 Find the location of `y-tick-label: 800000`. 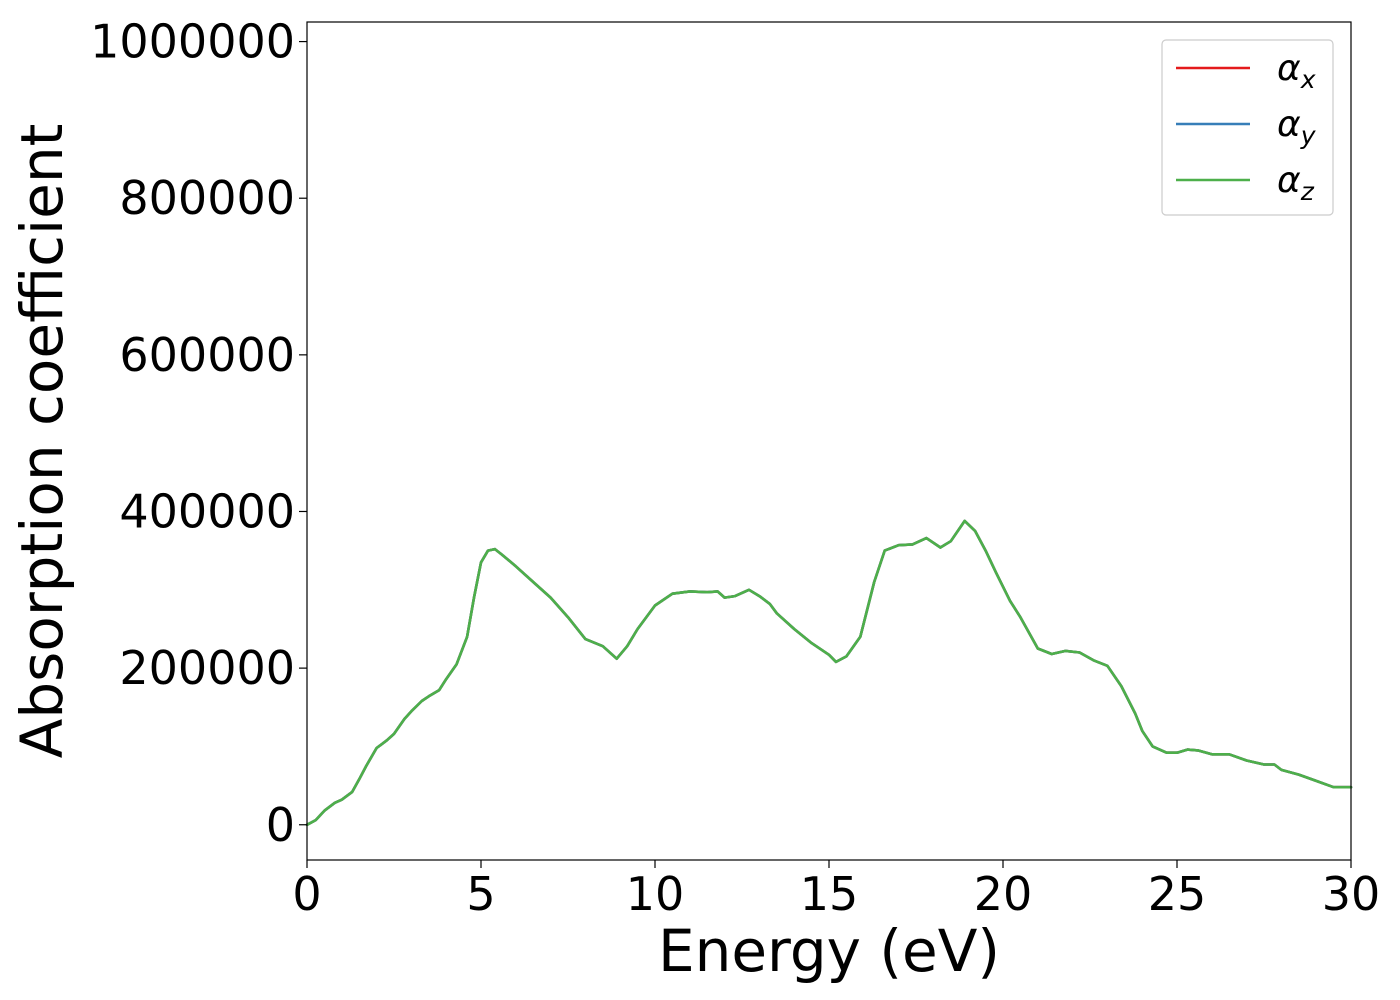

y-tick-label: 800000 is located at coordinates (207, 198).